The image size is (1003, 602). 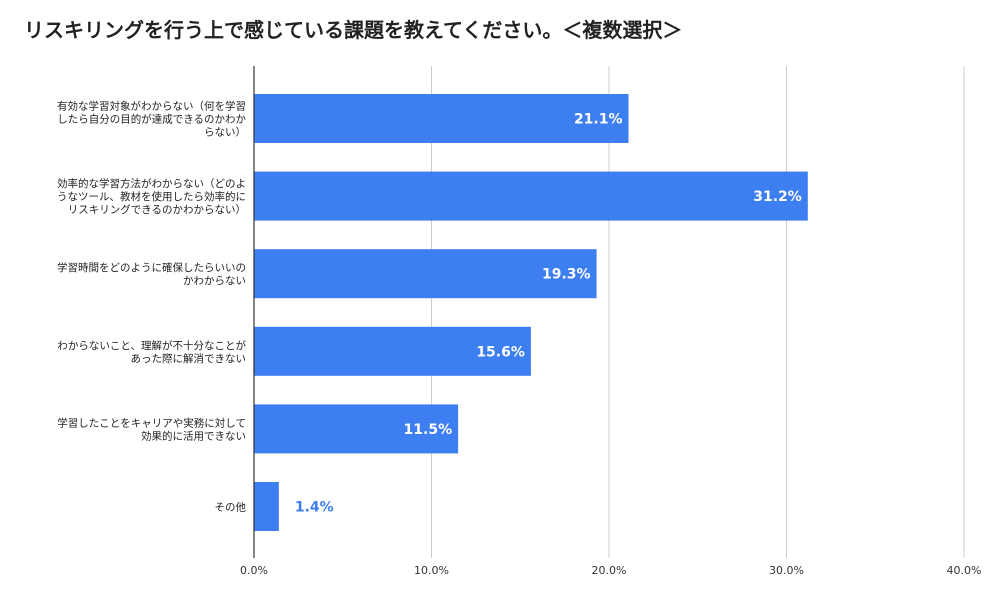 I want to click on category-label: その他, so click(x=231, y=507).